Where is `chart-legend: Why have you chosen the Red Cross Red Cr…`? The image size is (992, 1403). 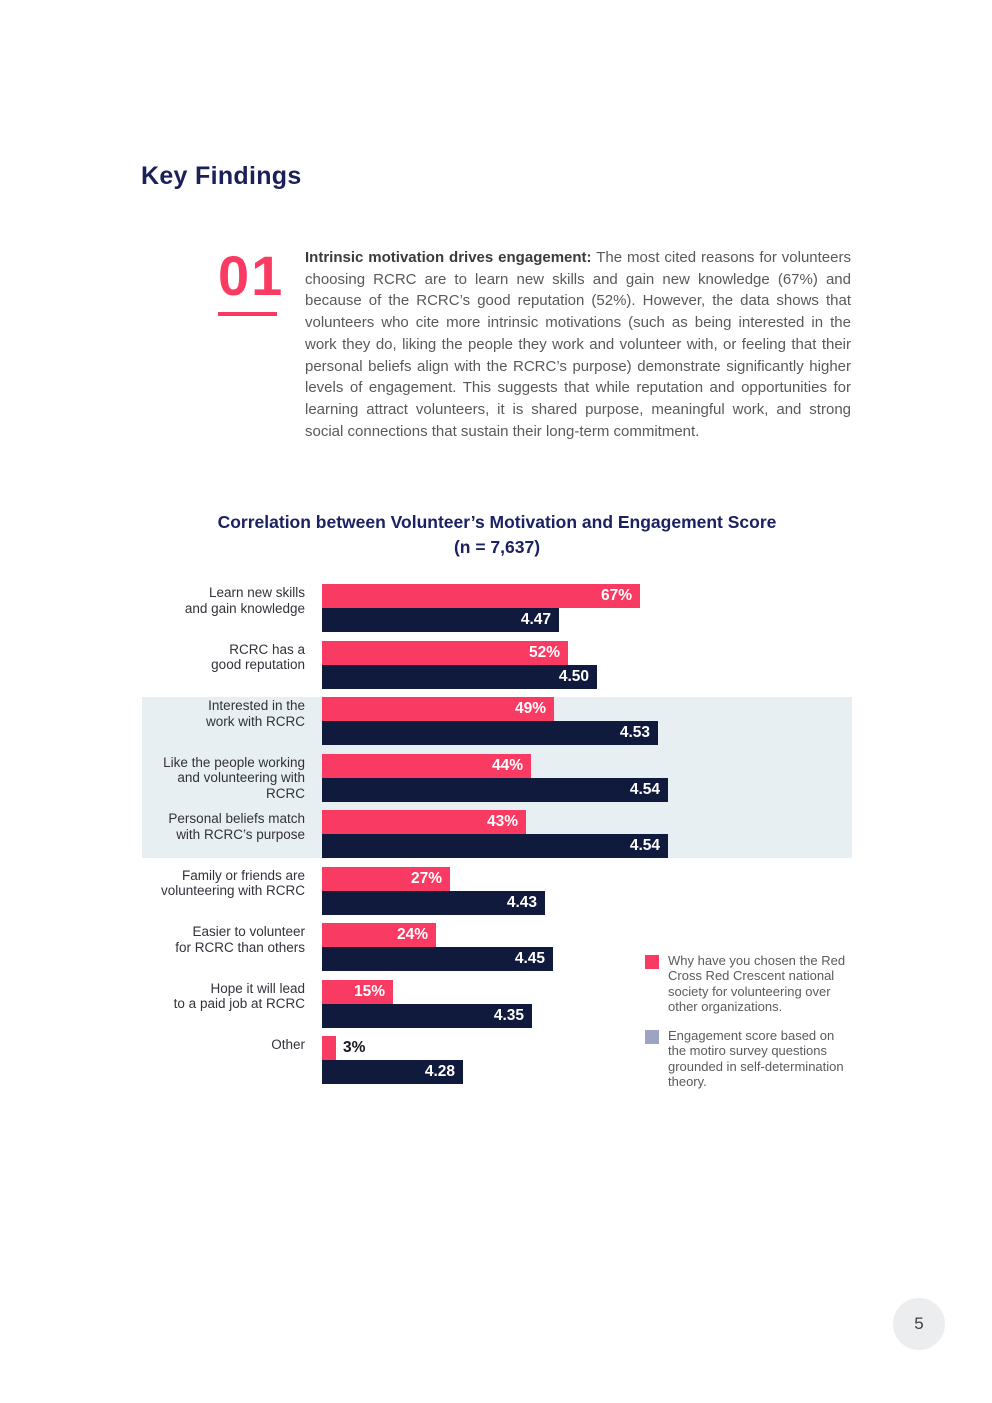 chart-legend: Why have you chosen the Red Cross Red Cr… is located at coordinates (749, 1028).